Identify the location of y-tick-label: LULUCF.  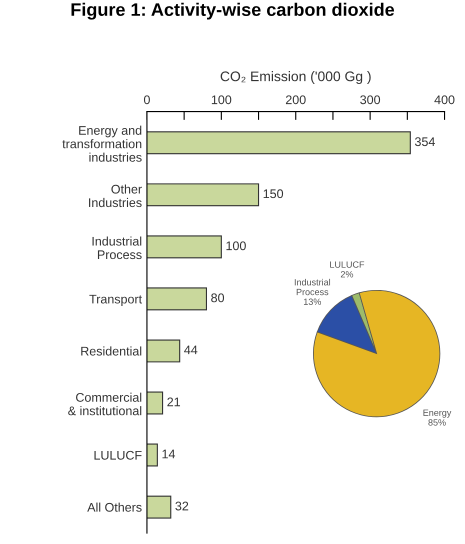
(118, 455).